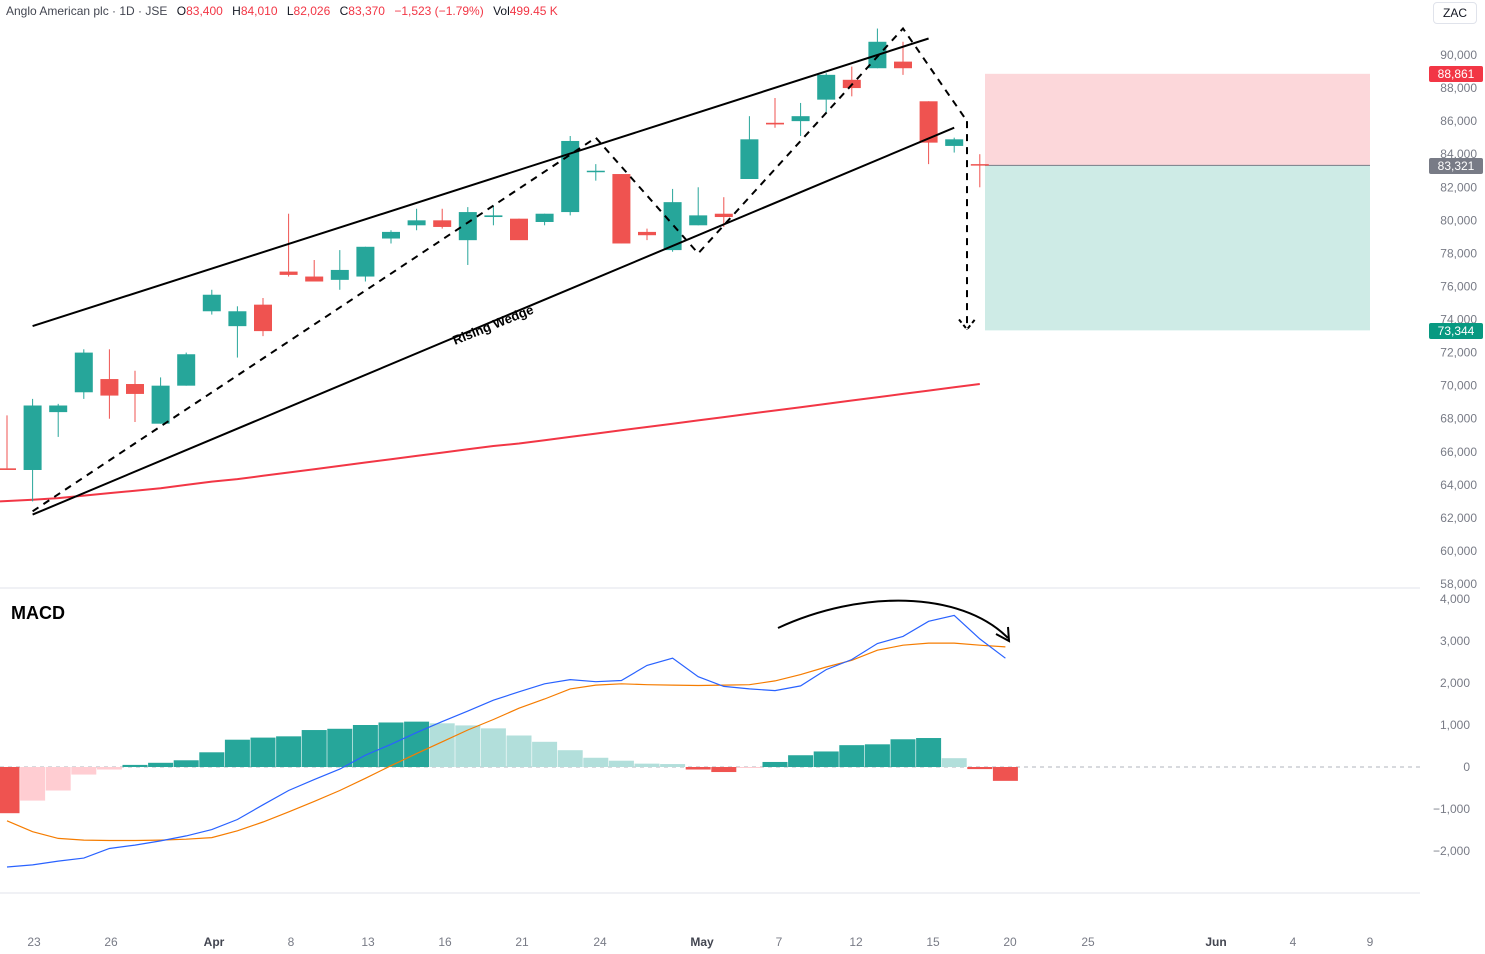  I want to click on macd-axis-tick: 4,000, so click(1455, 599).